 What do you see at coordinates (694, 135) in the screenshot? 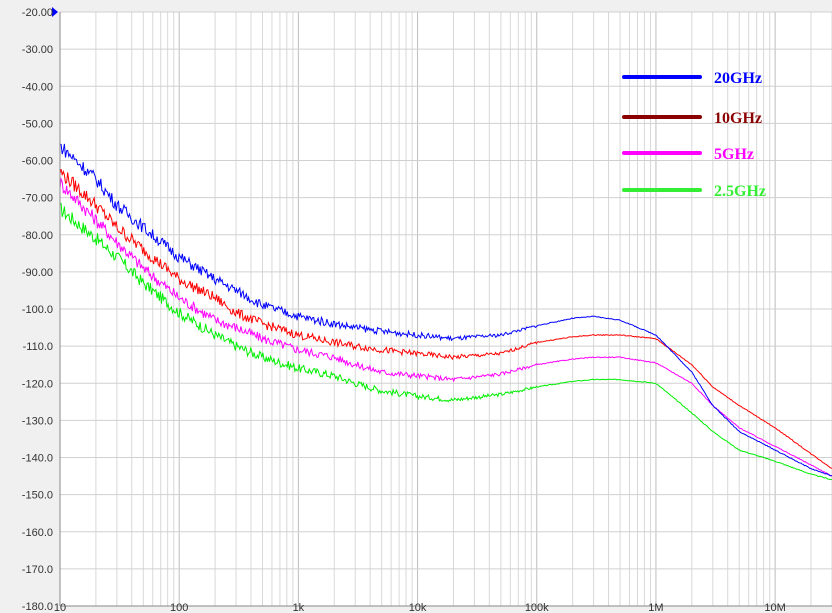
I see `legend: 20GHz 10GHz 5GHz 2.5GHz` at bounding box center [694, 135].